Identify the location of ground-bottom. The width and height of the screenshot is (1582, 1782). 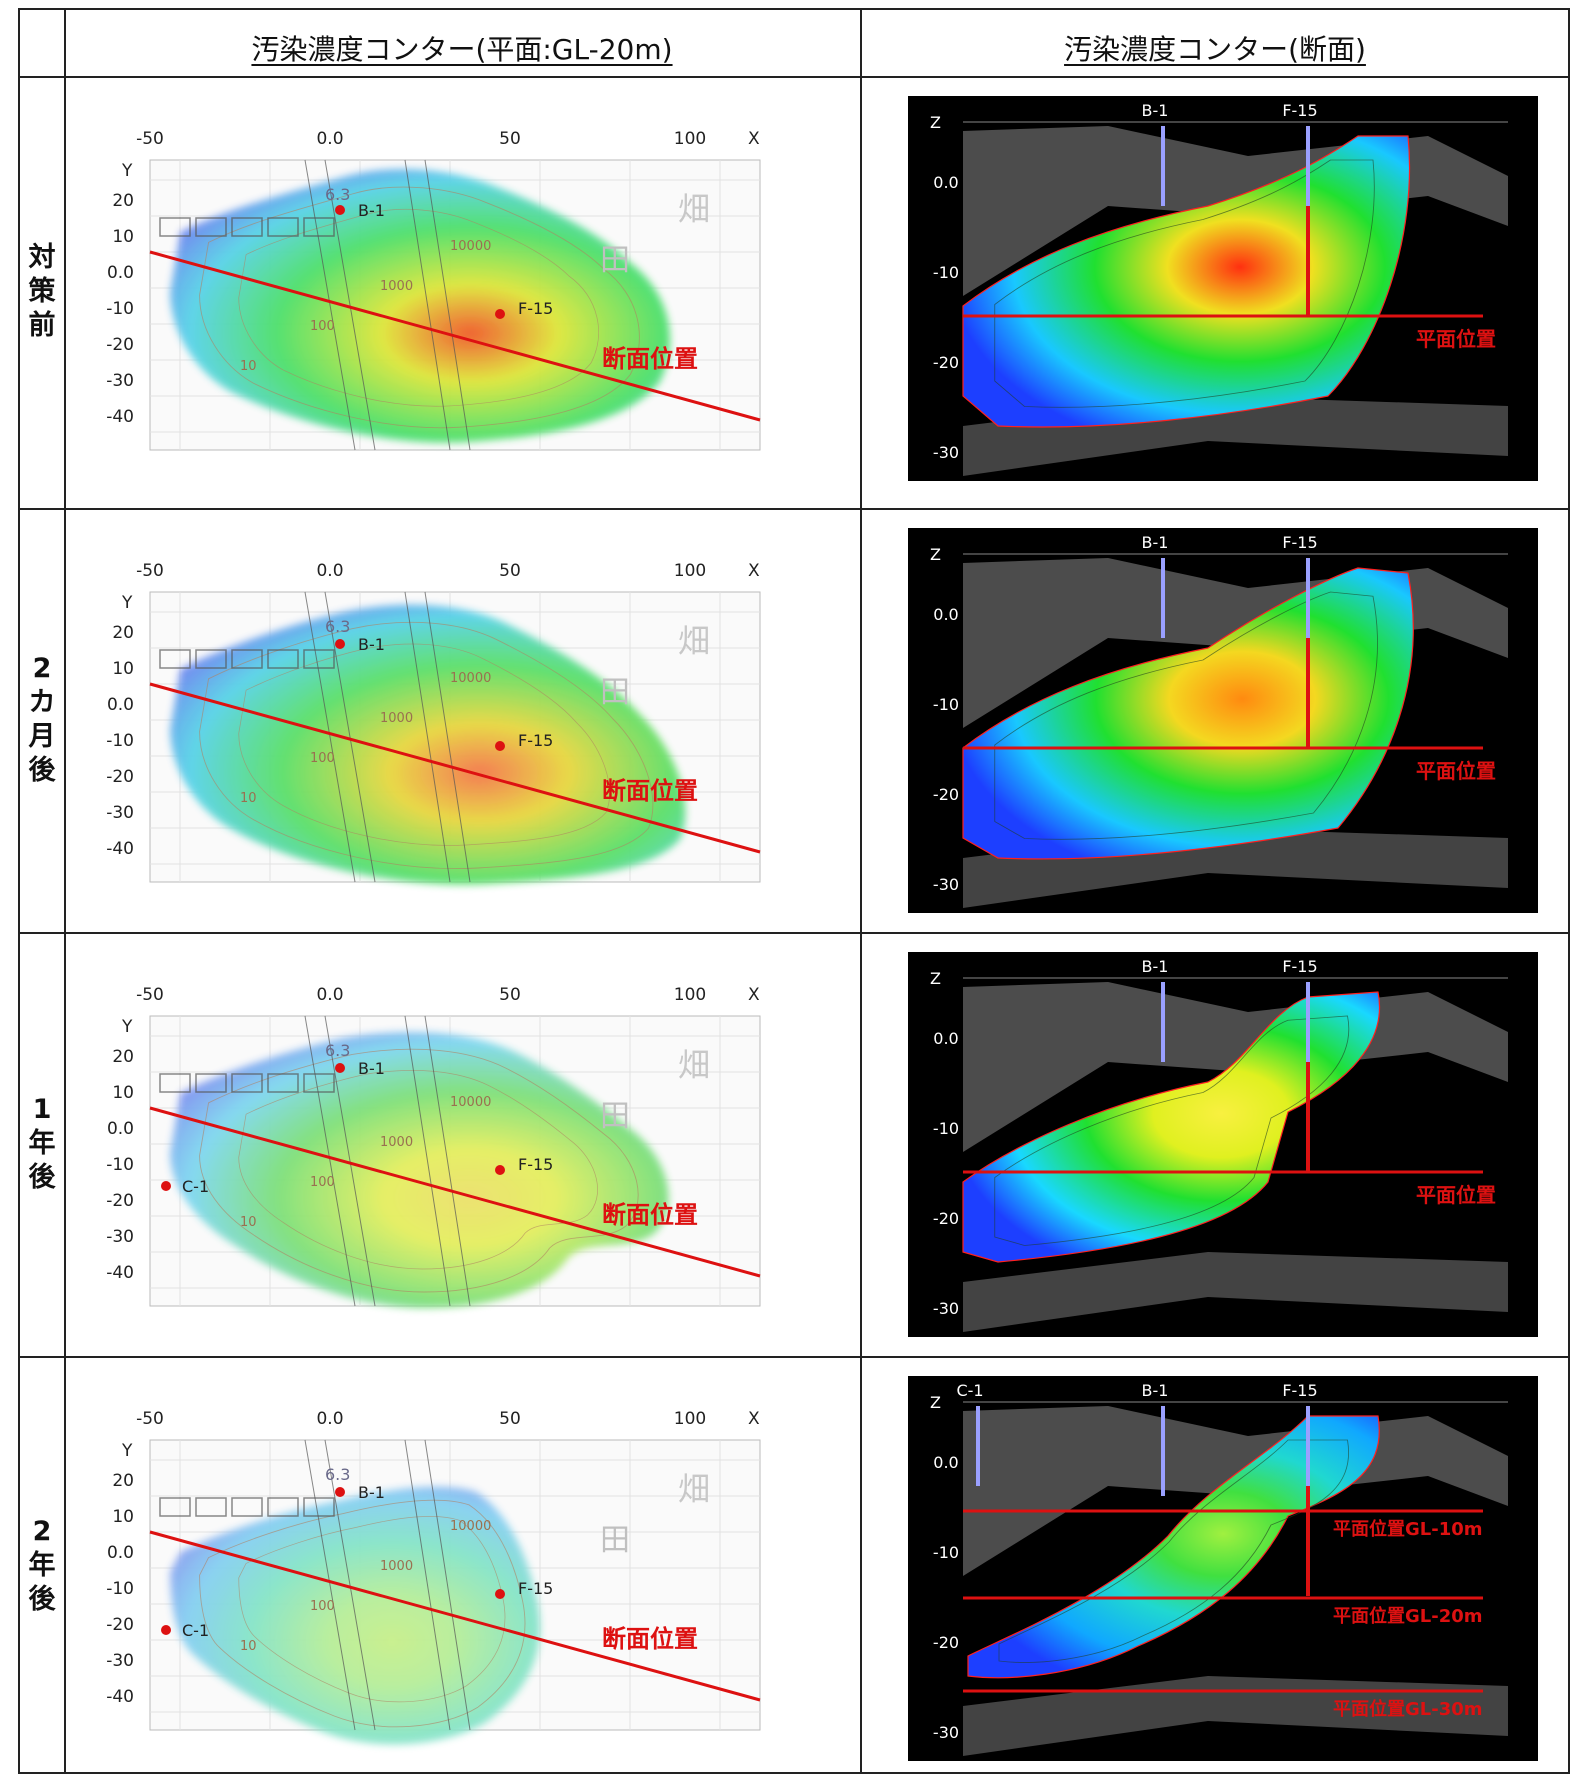
(1235, 1716).